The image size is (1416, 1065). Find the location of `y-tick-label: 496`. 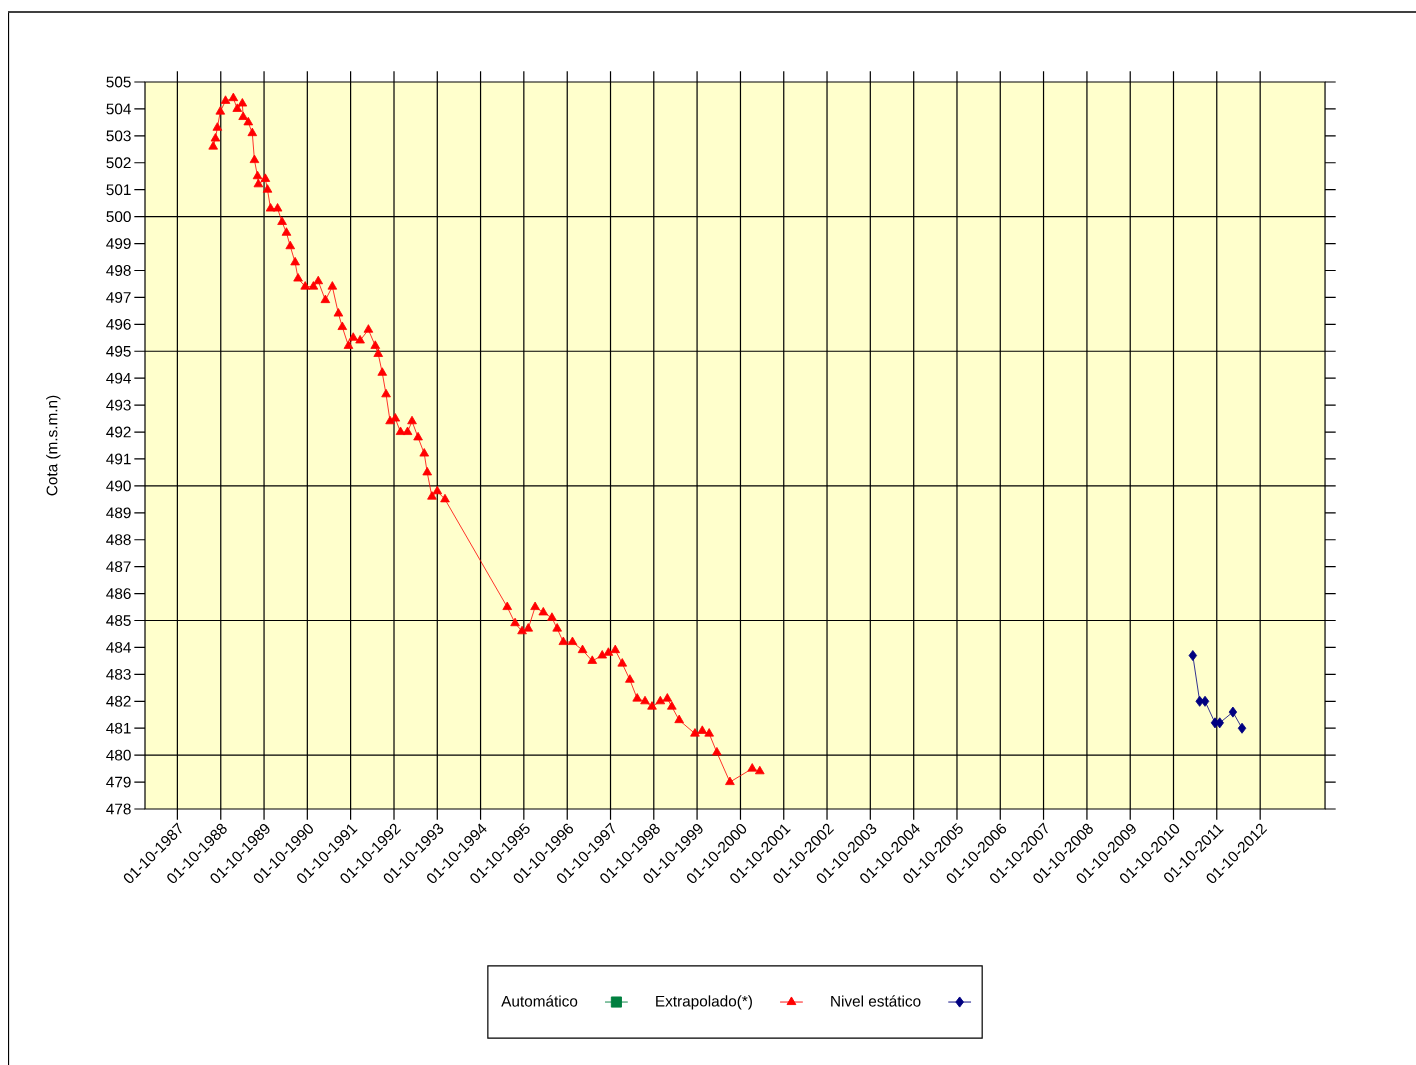

y-tick-label: 496 is located at coordinates (118, 324).